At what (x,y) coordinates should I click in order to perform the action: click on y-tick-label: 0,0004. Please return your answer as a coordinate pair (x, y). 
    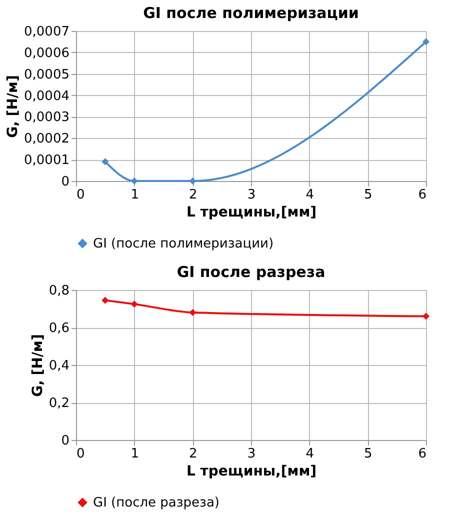
    Looking at the image, I should click on (47, 96).